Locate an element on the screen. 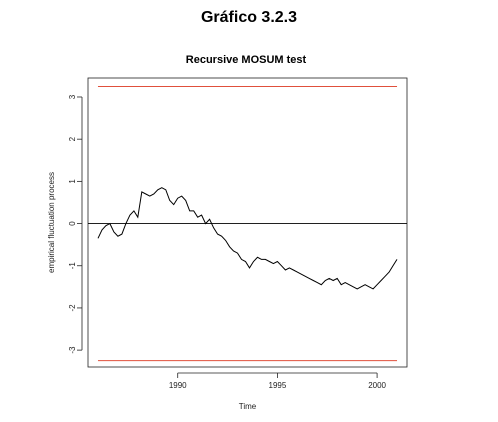  y-tick-label: 1 is located at coordinates (72, 181).